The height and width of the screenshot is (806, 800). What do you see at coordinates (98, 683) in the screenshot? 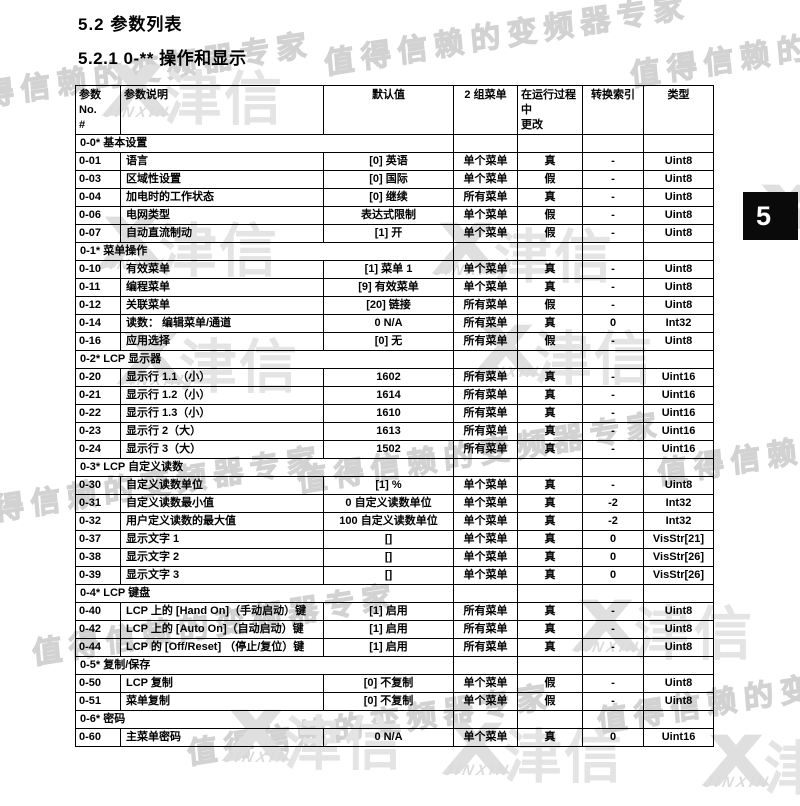
I see `param-no: 0-50` at bounding box center [98, 683].